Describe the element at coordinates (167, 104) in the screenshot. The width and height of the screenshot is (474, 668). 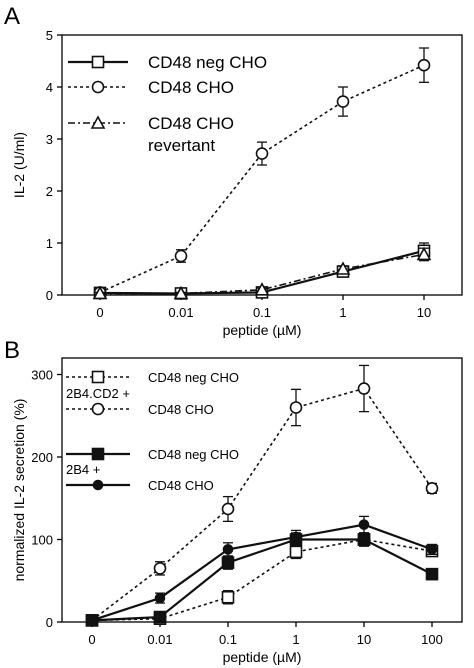
I see `legend: CD48 neg CHO CD48 CHO CD48 CHO revertant` at that location.